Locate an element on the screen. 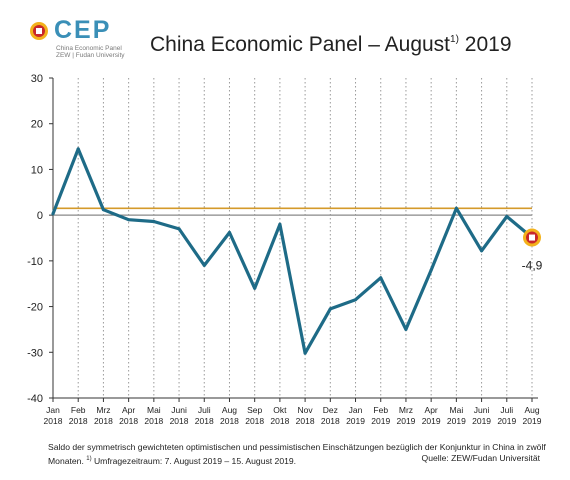  logo-text: CEP is located at coordinates (83, 30).